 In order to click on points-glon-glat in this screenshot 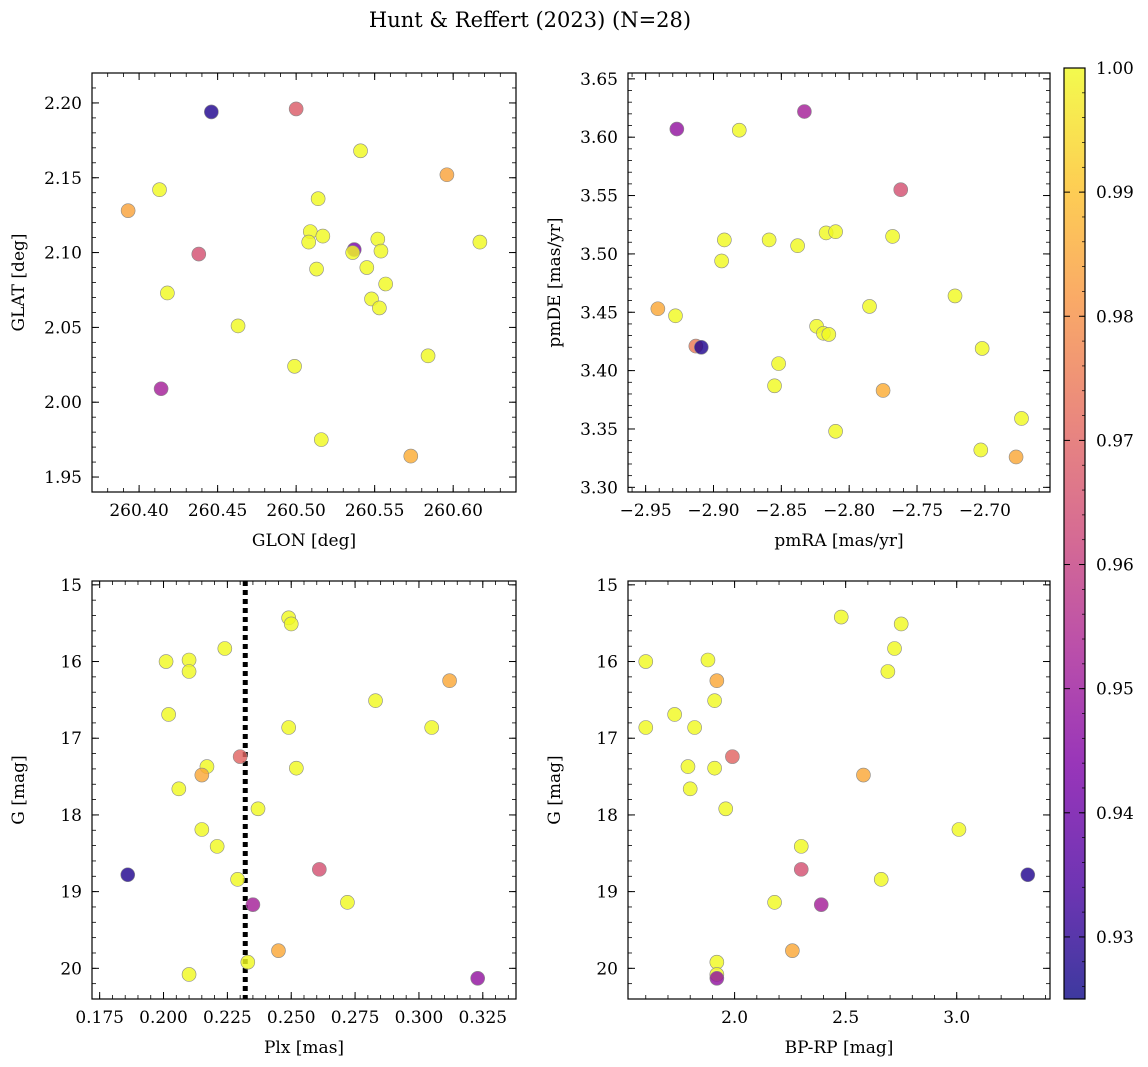, I will do `click(304, 282)`.